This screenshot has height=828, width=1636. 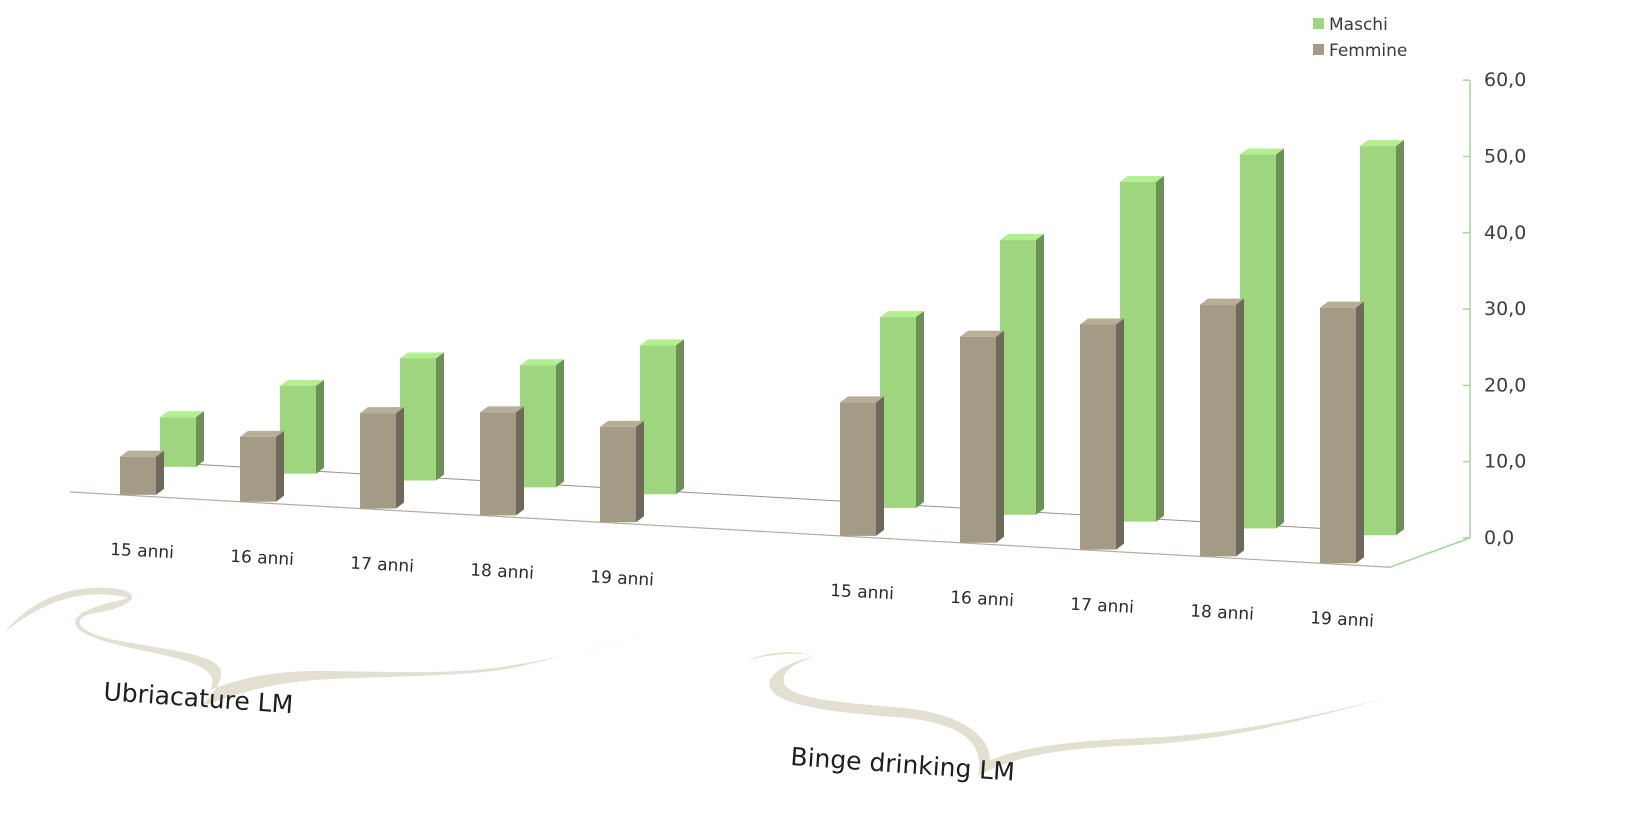 I want to click on bar-femmine-10-front, so click(x=1338, y=435).